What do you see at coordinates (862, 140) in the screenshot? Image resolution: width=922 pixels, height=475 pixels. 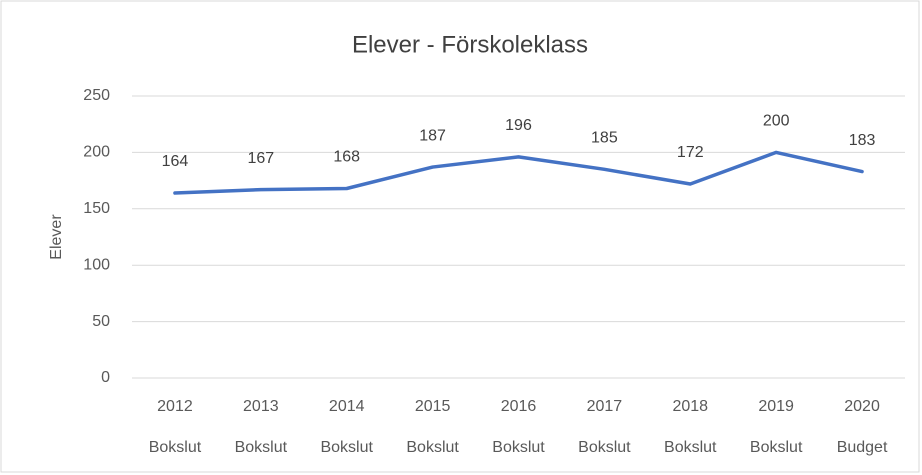 I see `data-label: 183` at bounding box center [862, 140].